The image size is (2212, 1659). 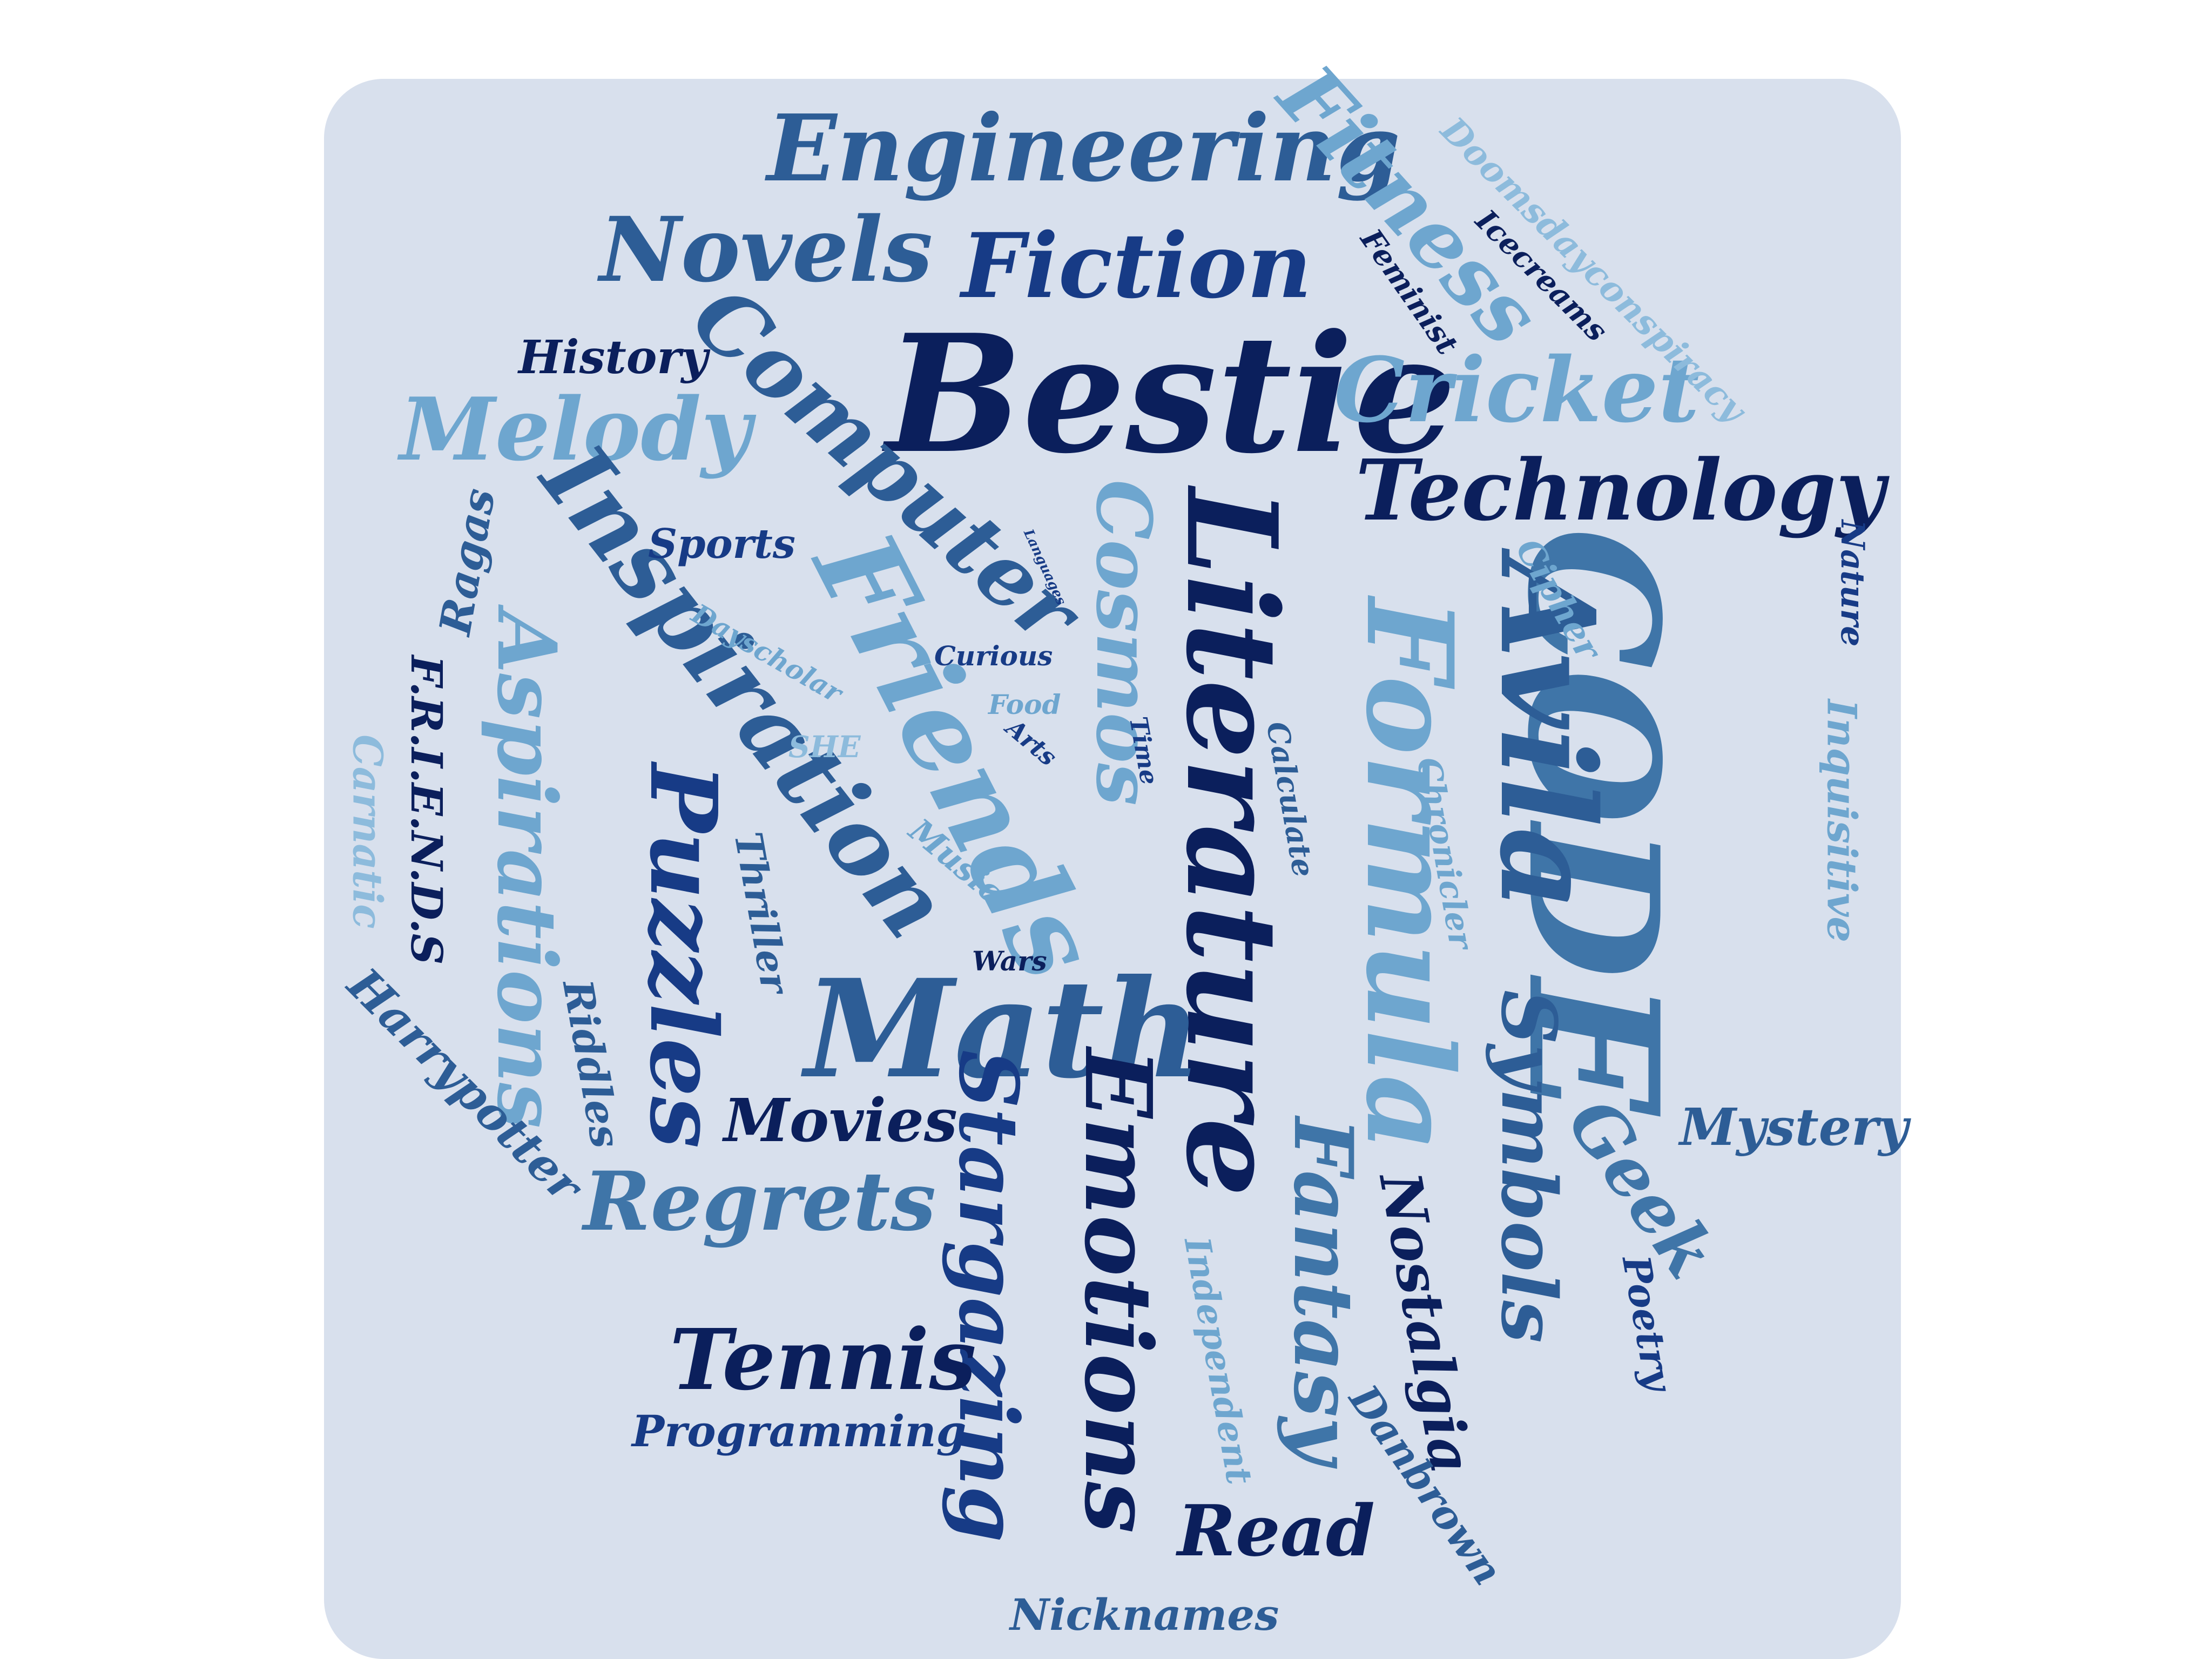 I want to click on word-wars: Wars, so click(x=1009, y=961).